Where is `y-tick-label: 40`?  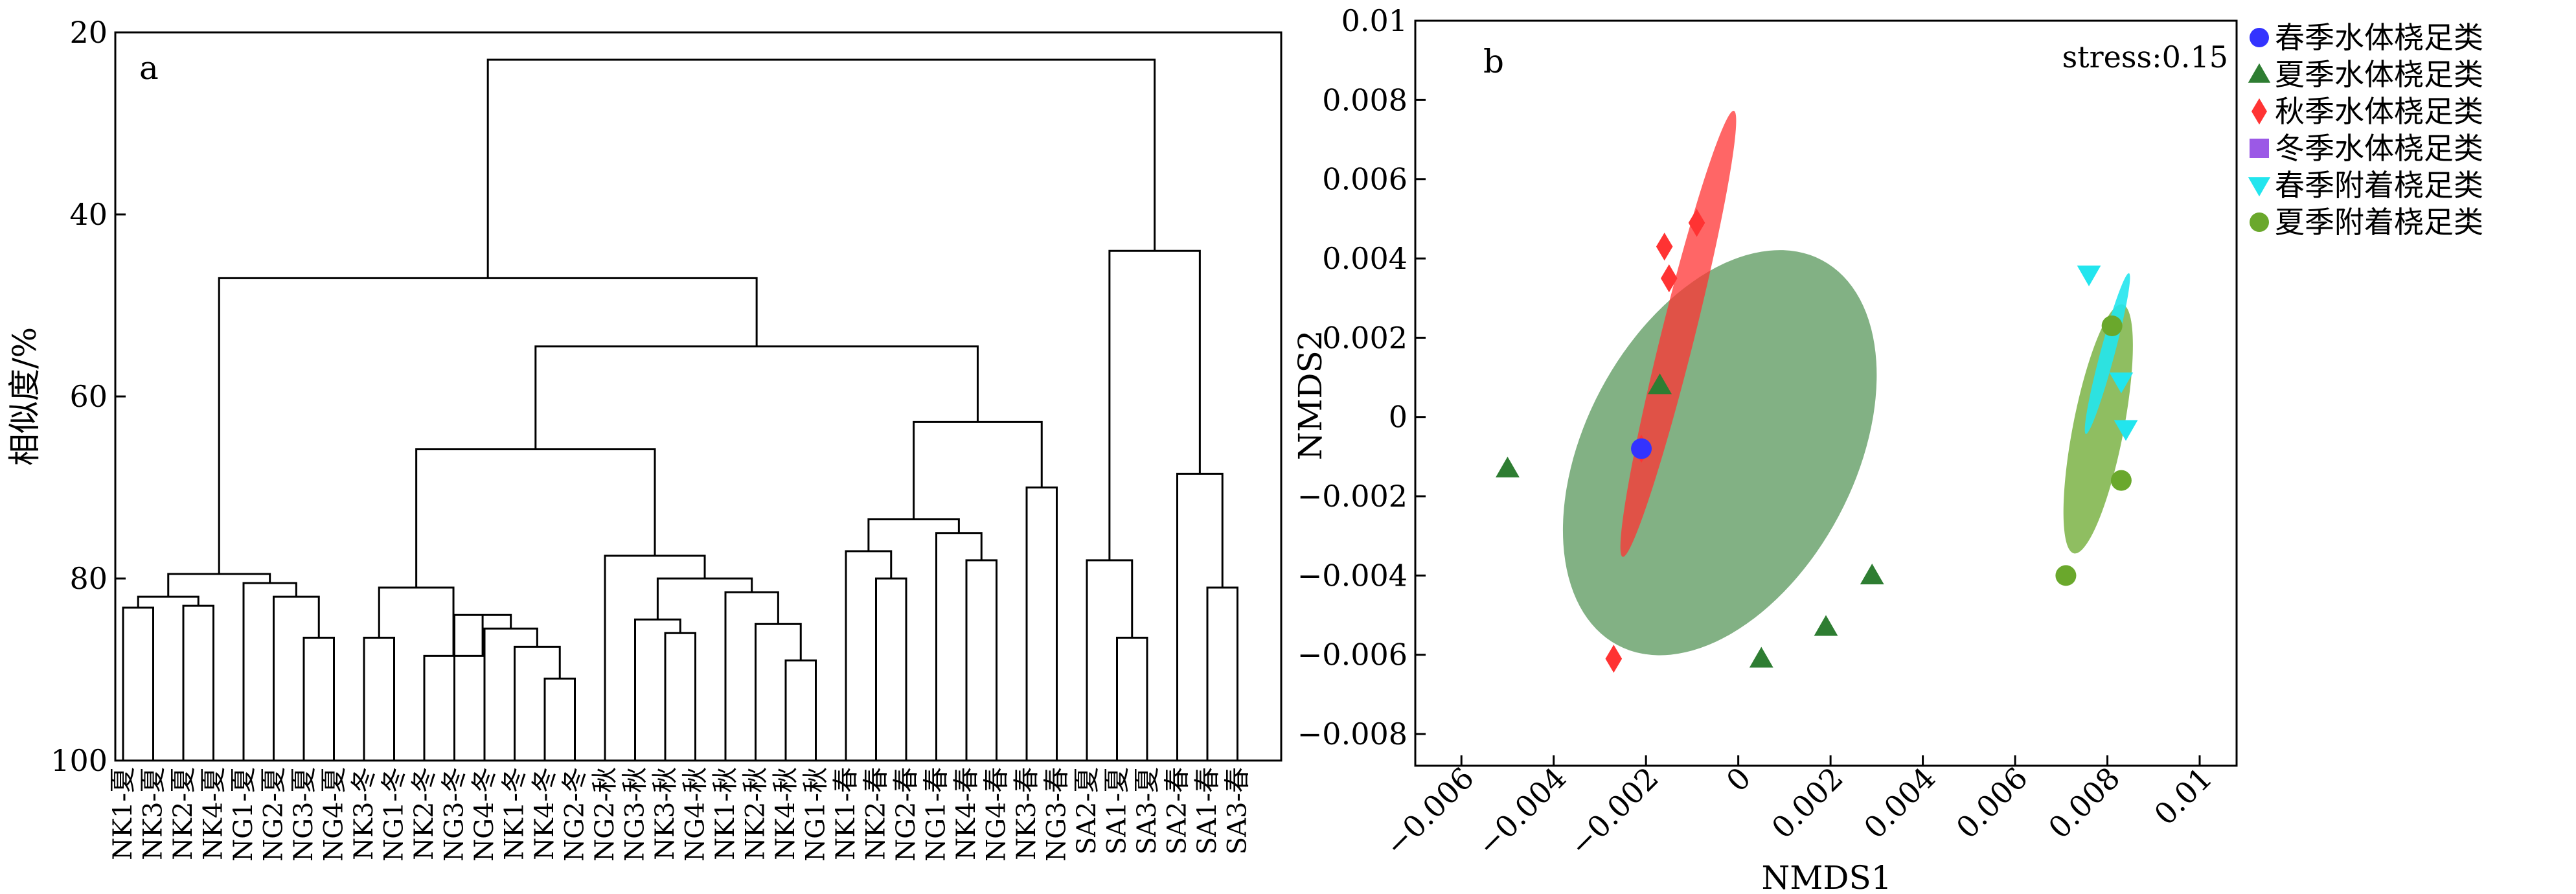 y-tick-label: 40 is located at coordinates (89, 214).